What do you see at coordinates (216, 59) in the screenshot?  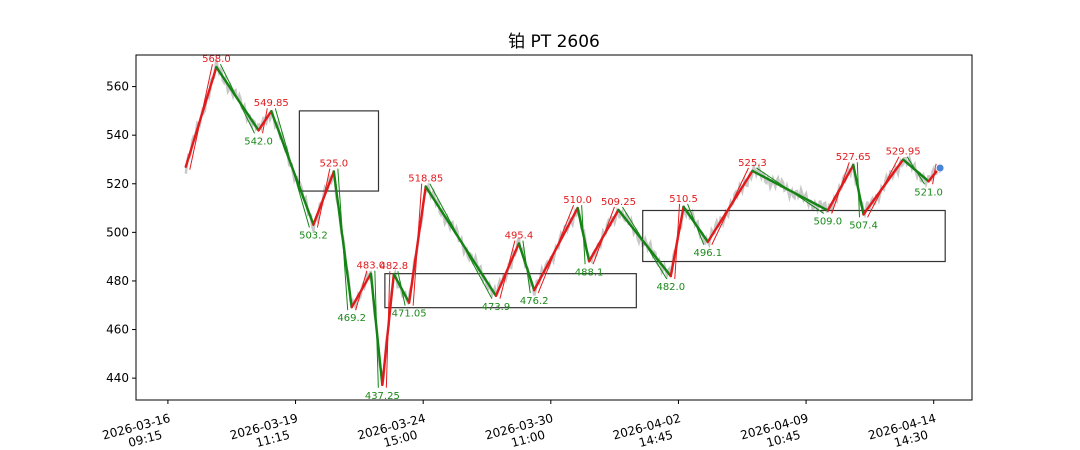 I see `pivot-high-label: 568.0` at bounding box center [216, 59].